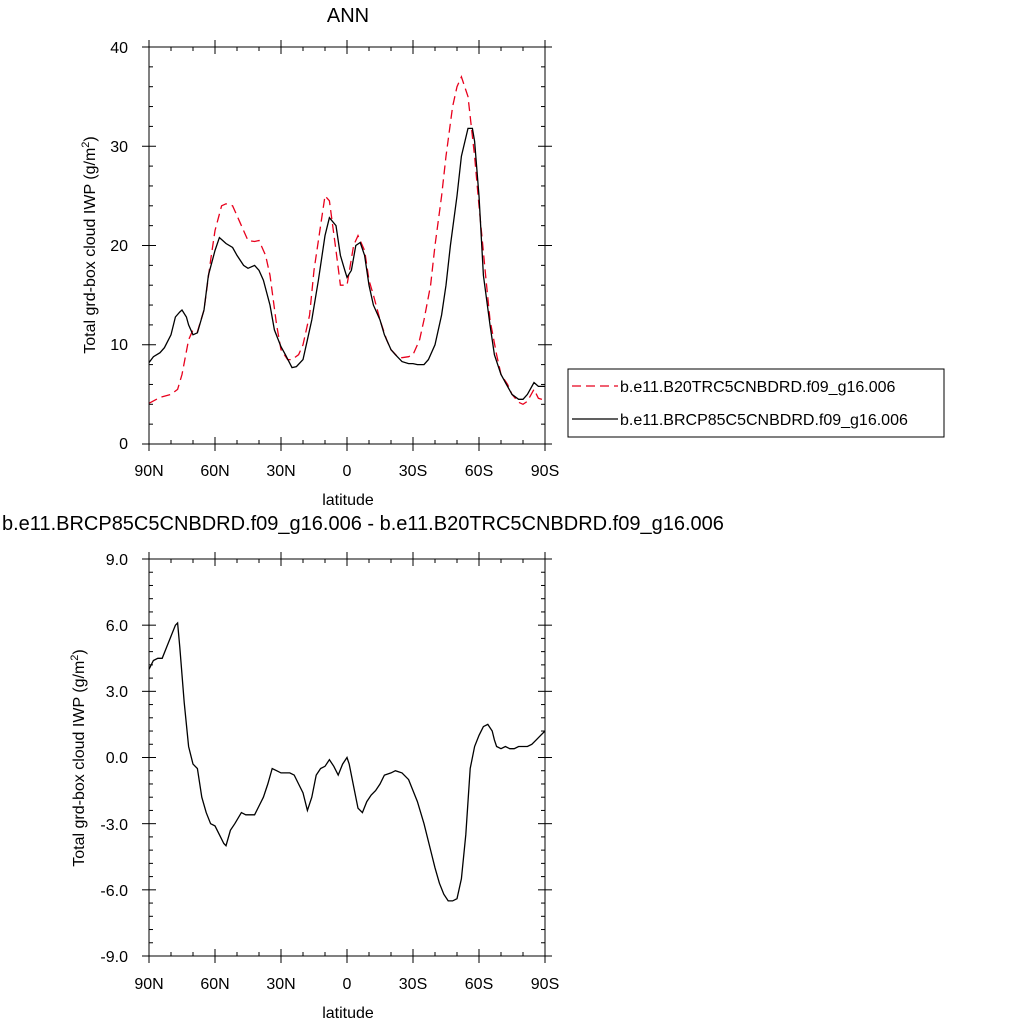 The height and width of the screenshot is (1024, 1024). Describe the element at coordinates (117, 758) in the screenshot. I see `y-tick-label: 0.0` at that location.